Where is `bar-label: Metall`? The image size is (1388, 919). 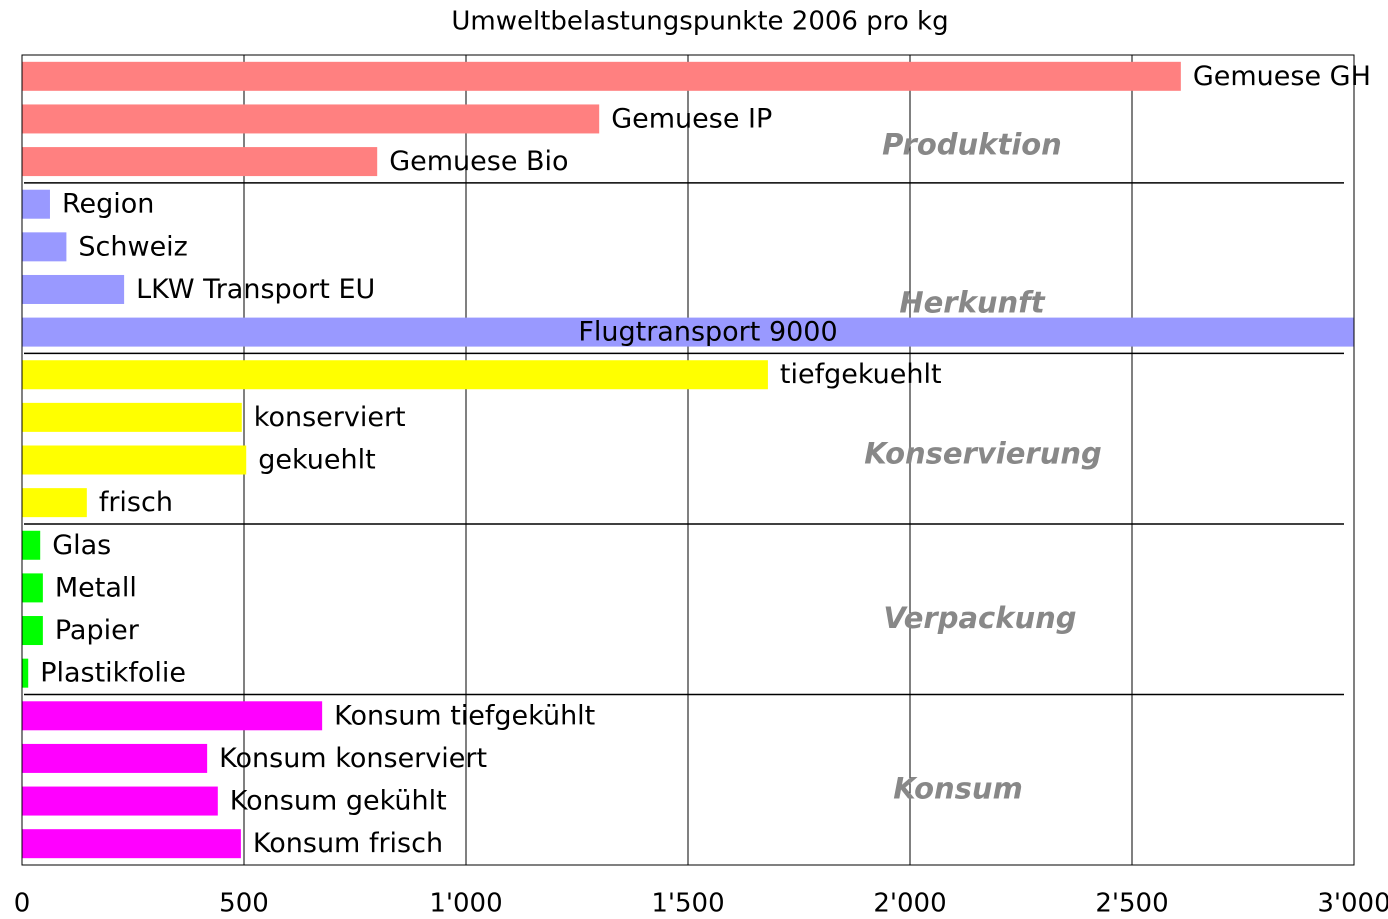 bar-label: Metall is located at coordinates (96, 587).